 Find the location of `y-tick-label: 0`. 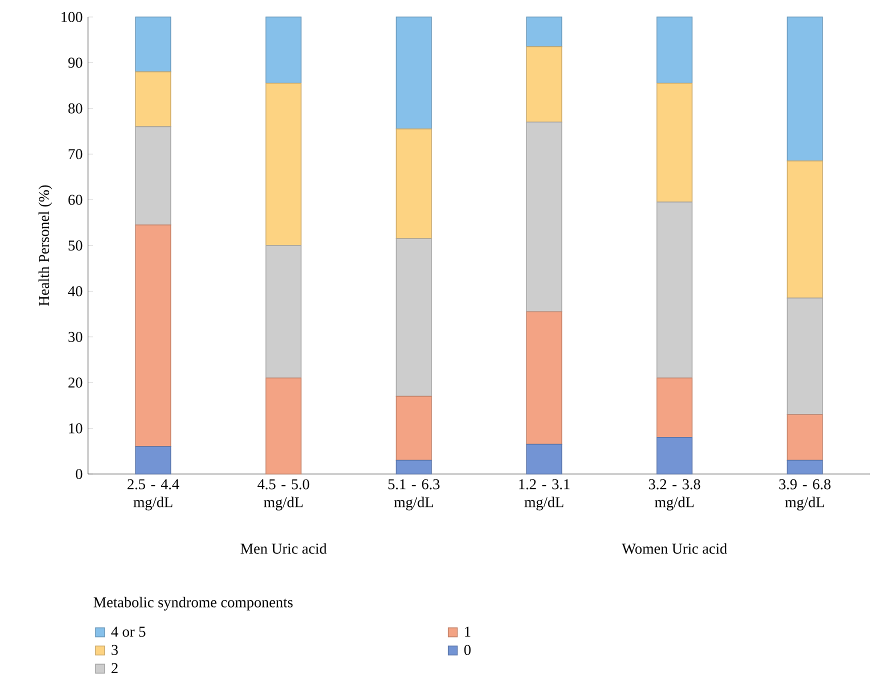

y-tick-label: 0 is located at coordinates (79, 474).